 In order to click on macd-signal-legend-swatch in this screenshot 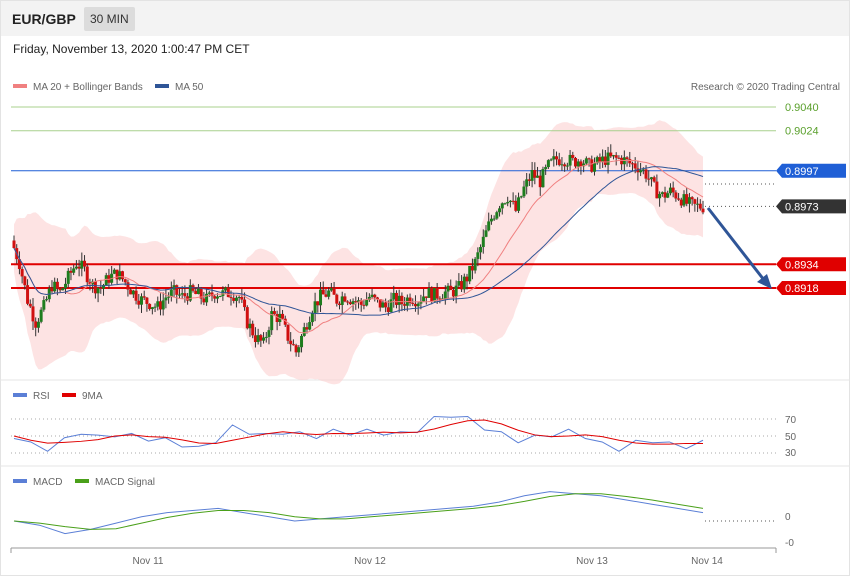, I will do `click(82, 481)`.